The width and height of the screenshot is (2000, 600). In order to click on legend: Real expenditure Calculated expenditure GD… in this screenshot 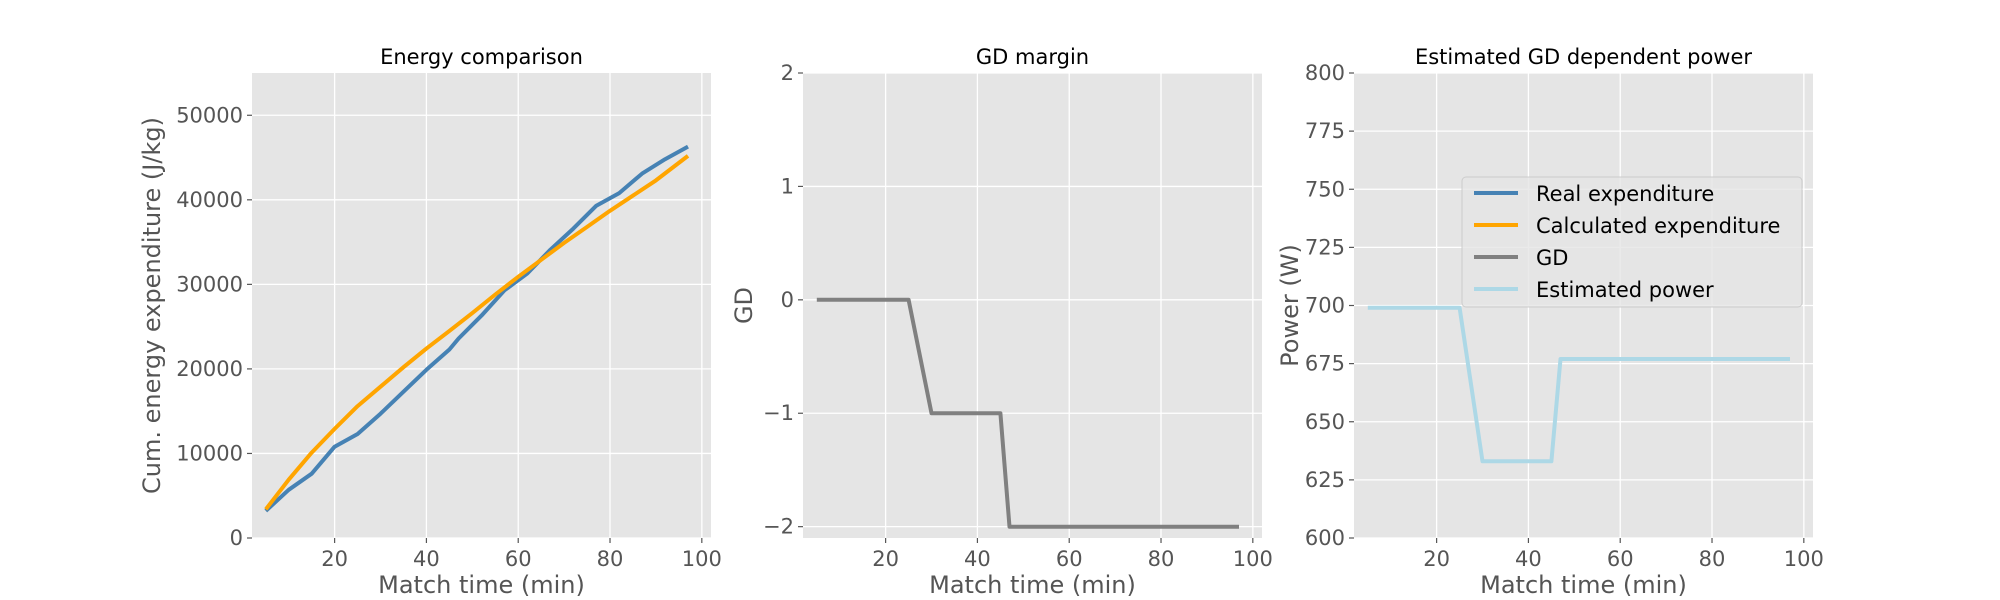, I will do `click(1632, 242)`.